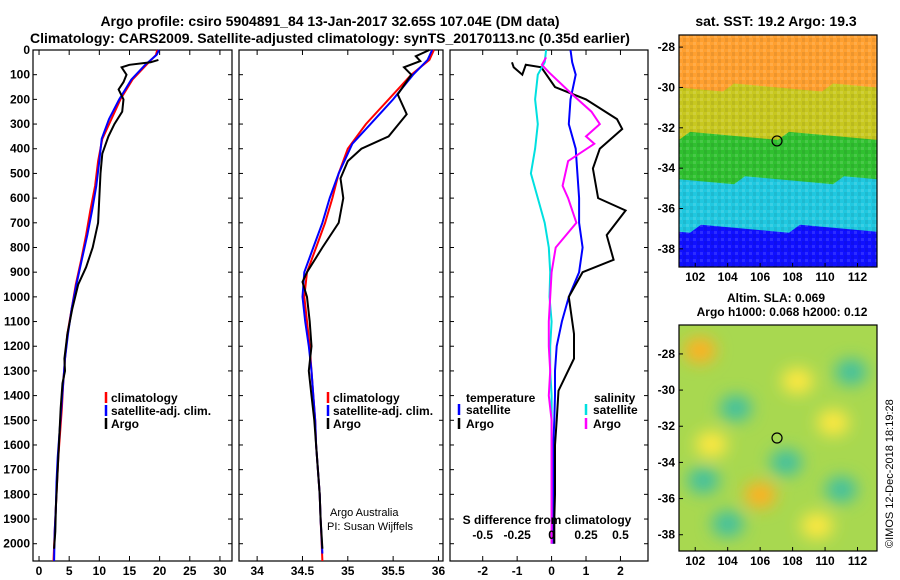 This screenshot has height=580, width=900. Describe the element at coordinates (16, 420) in the screenshot. I see `temperature-ytick-label: 1500` at that location.